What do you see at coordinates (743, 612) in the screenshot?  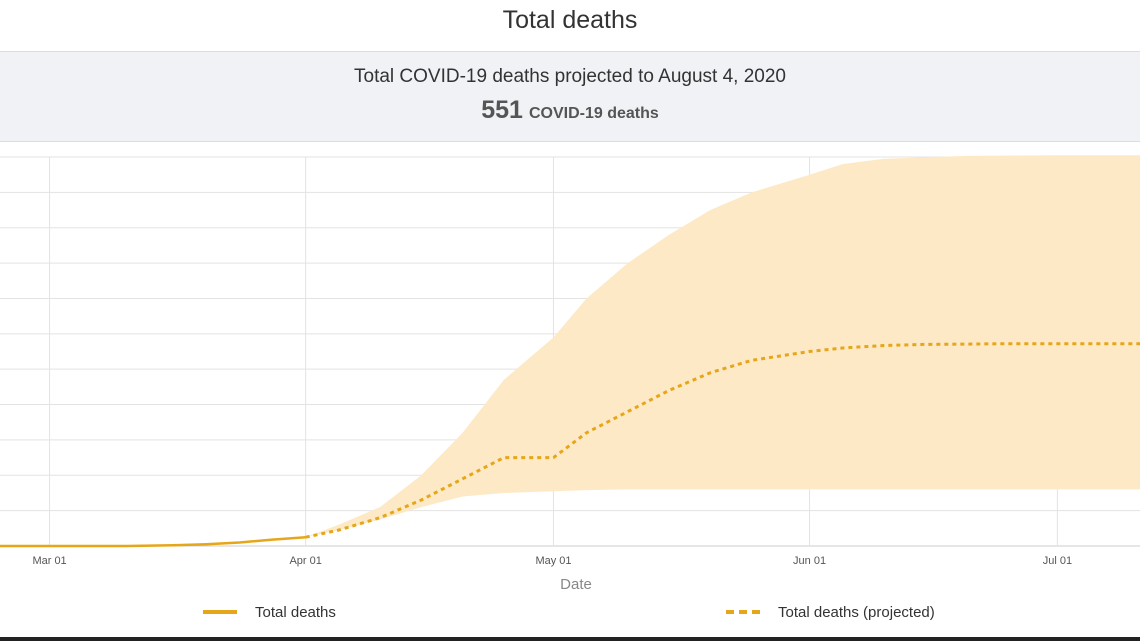 I see `legend-dashed-line-icon` at bounding box center [743, 612].